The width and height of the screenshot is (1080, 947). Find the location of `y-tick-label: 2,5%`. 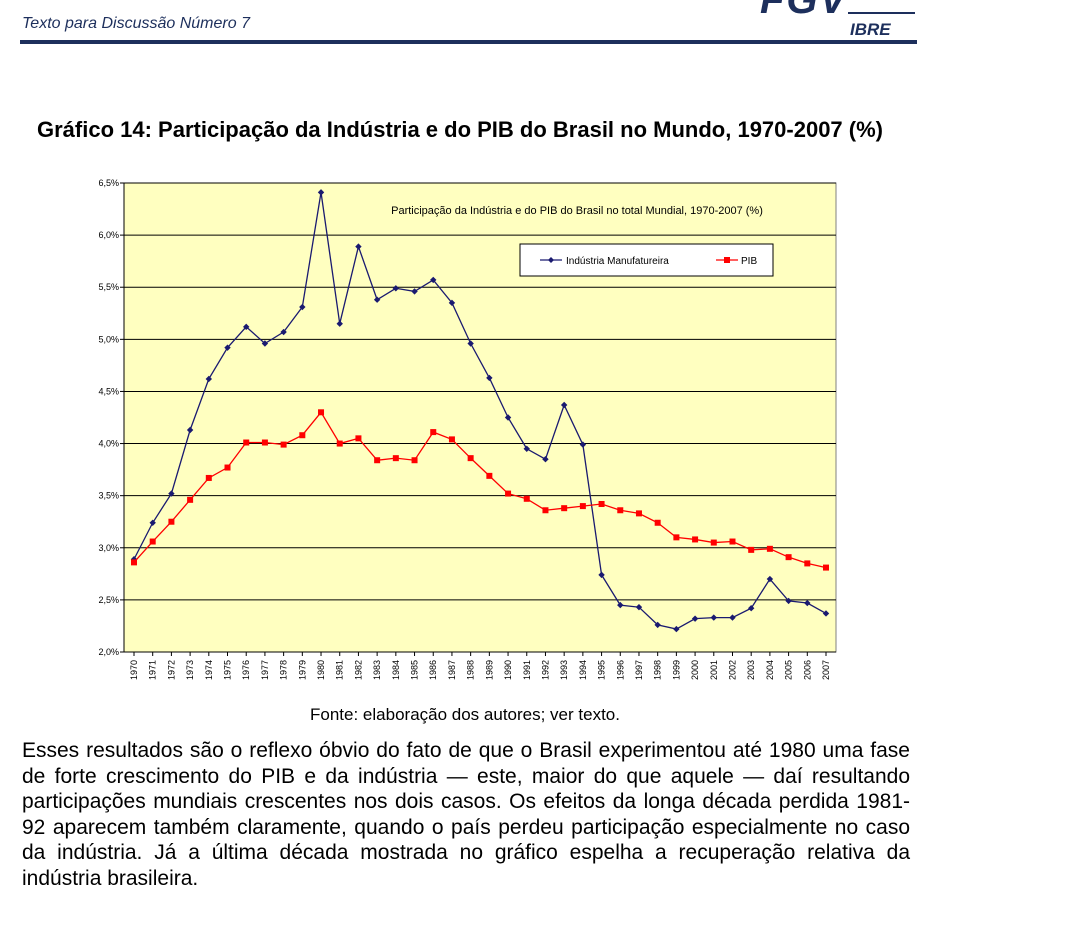

y-tick-label: 2,5% is located at coordinates (108, 600).